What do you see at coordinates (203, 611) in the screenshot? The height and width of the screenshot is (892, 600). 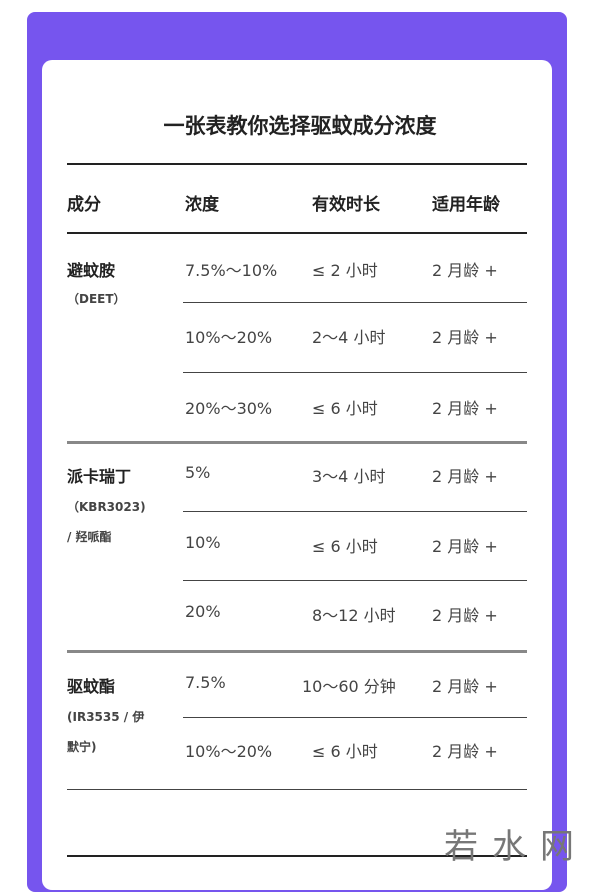 I see `concentration-cell: 20%` at bounding box center [203, 611].